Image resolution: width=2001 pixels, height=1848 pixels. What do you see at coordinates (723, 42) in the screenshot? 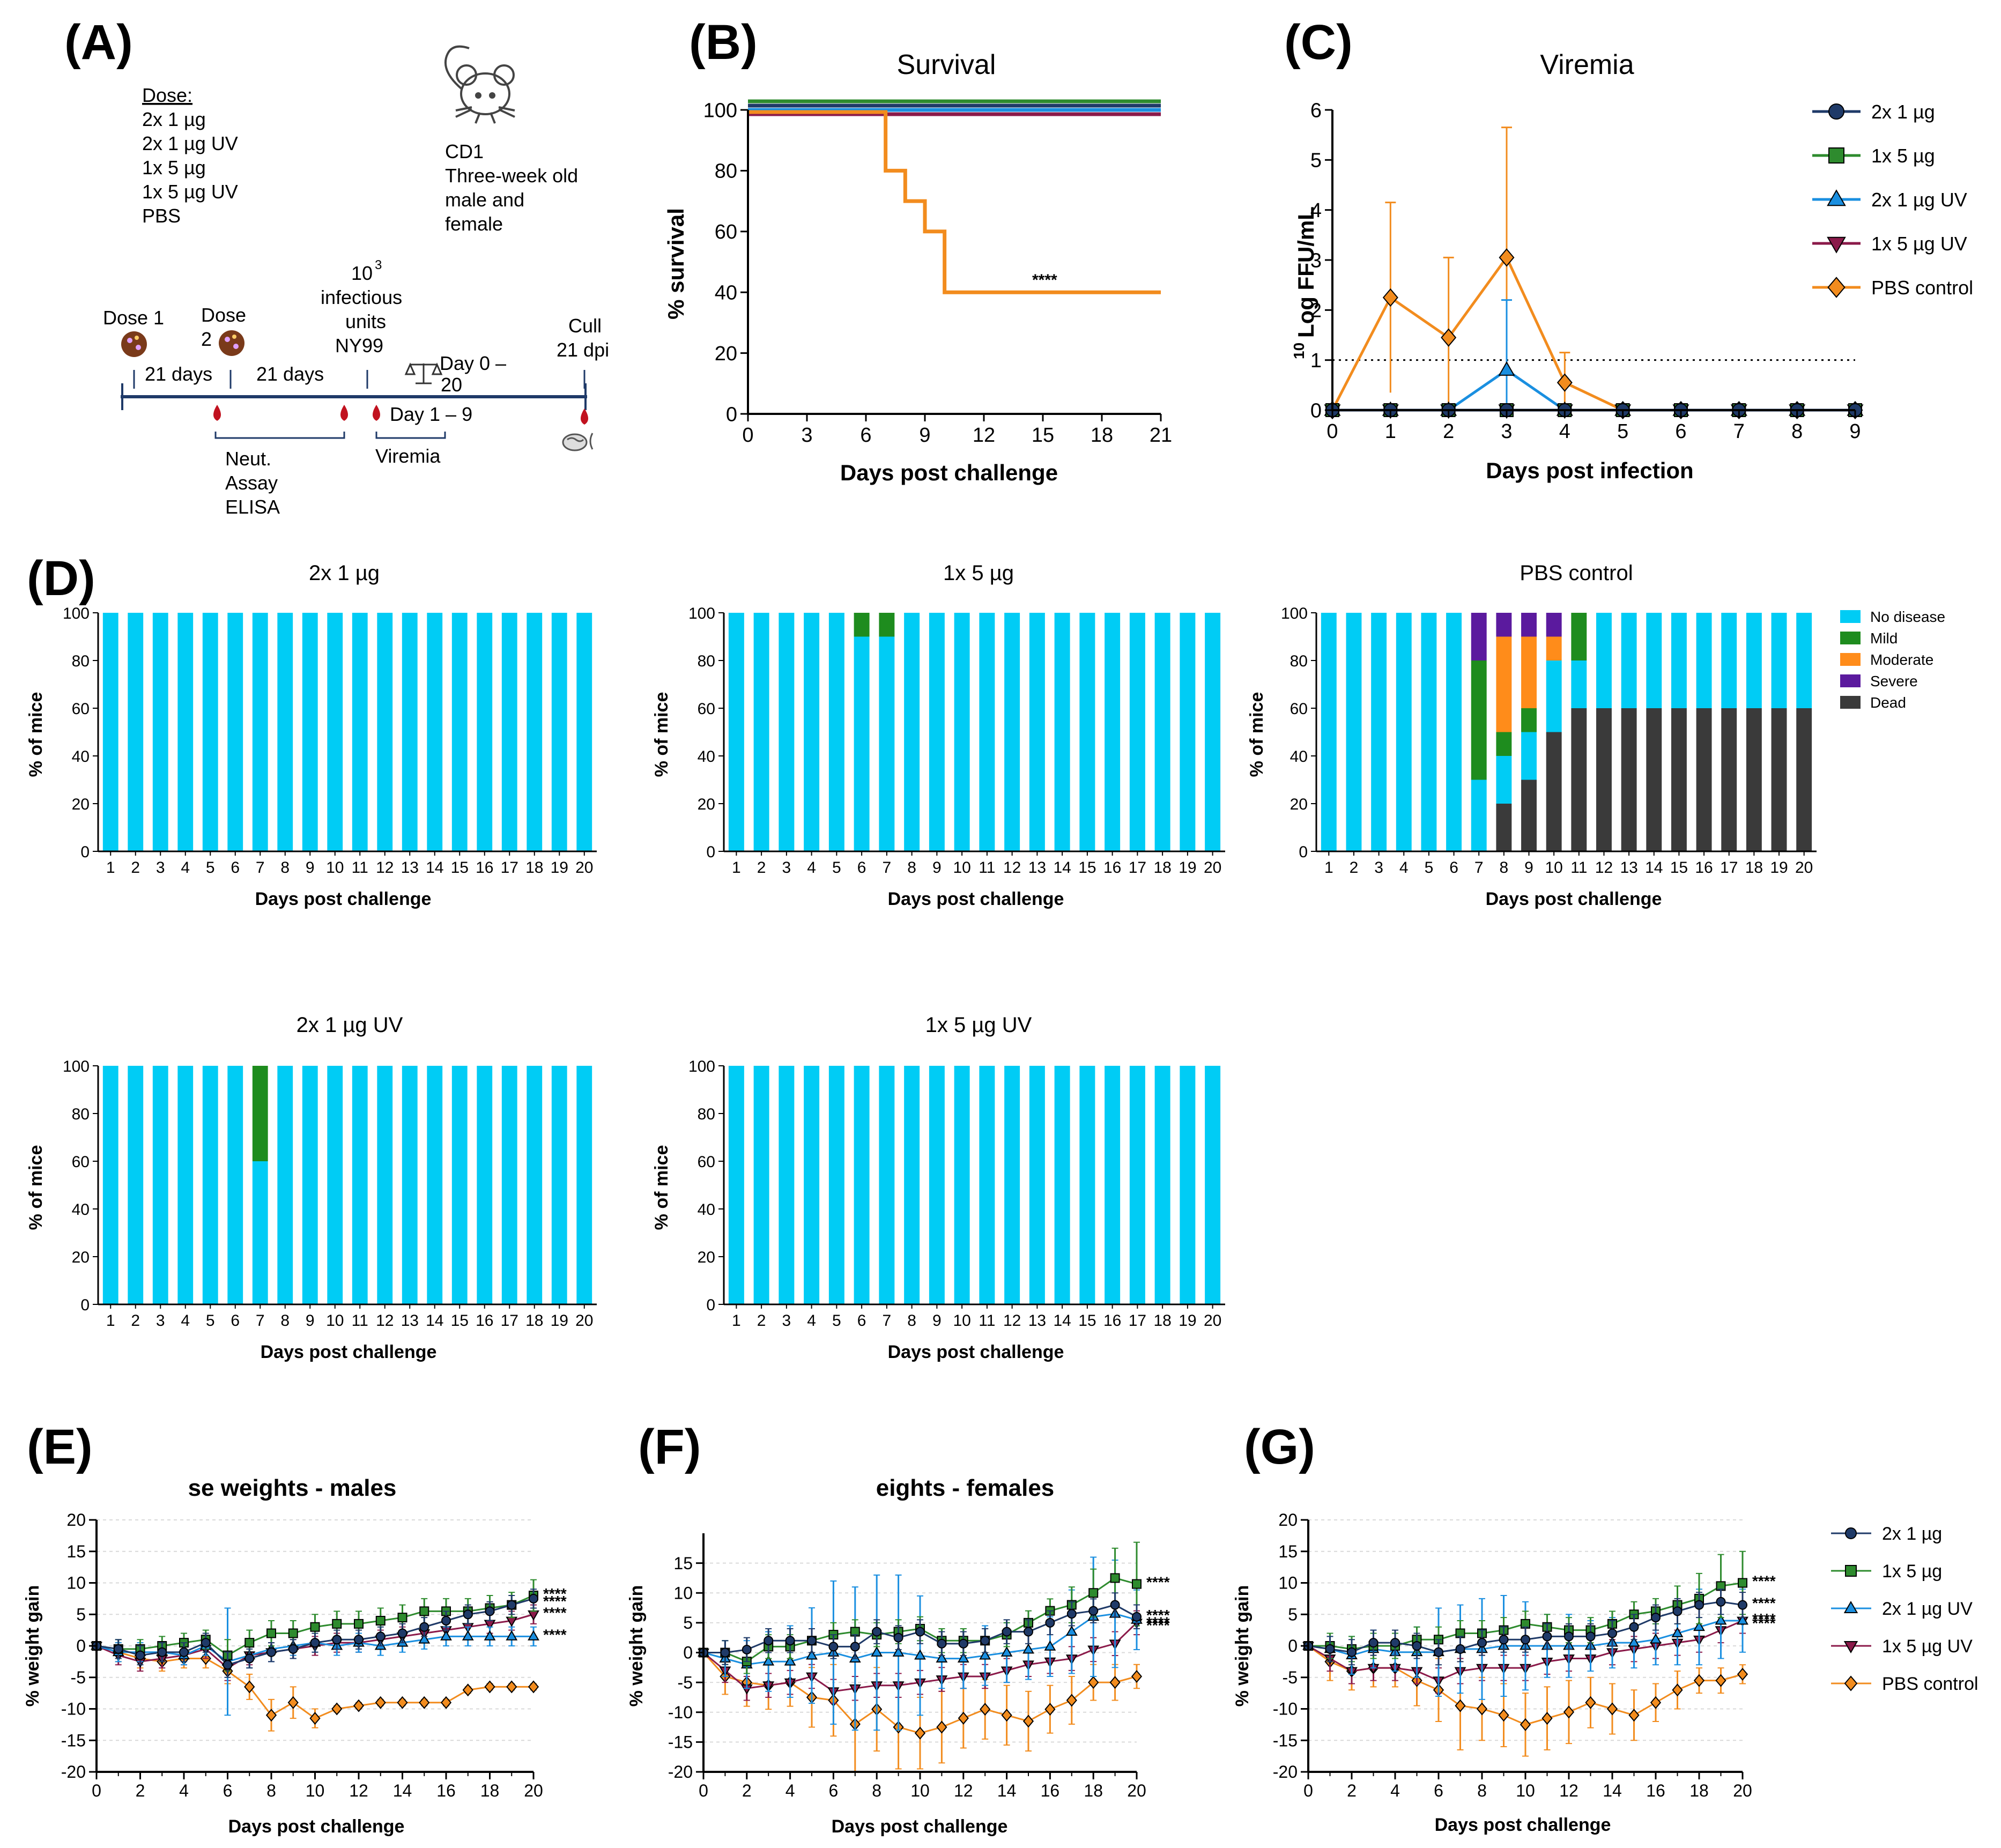
I see `panel-label-b: (B)` at bounding box center [723, 42].